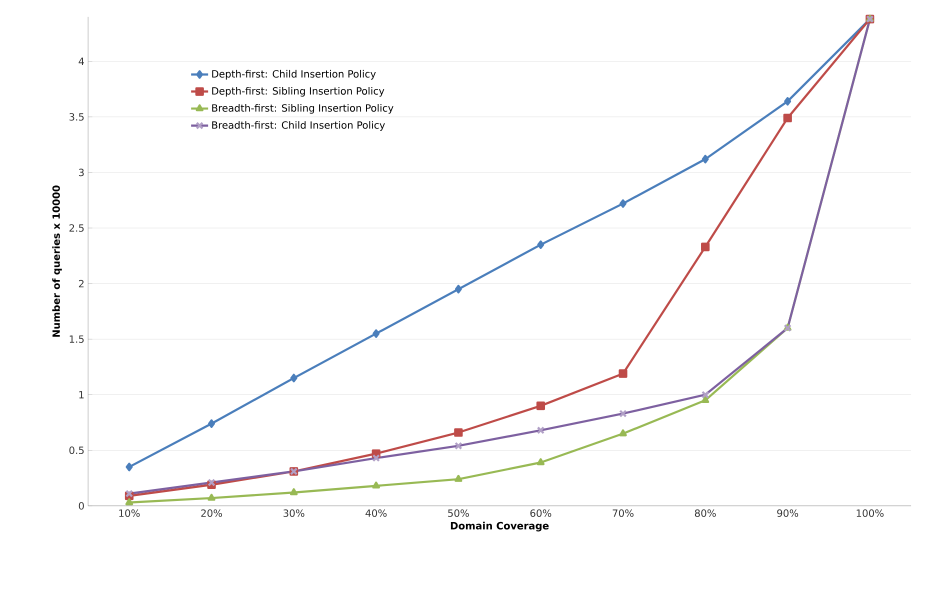 This screenshot has width=940, height=597. I want to click on y-tick-label: 1.5, so click(77, 339).